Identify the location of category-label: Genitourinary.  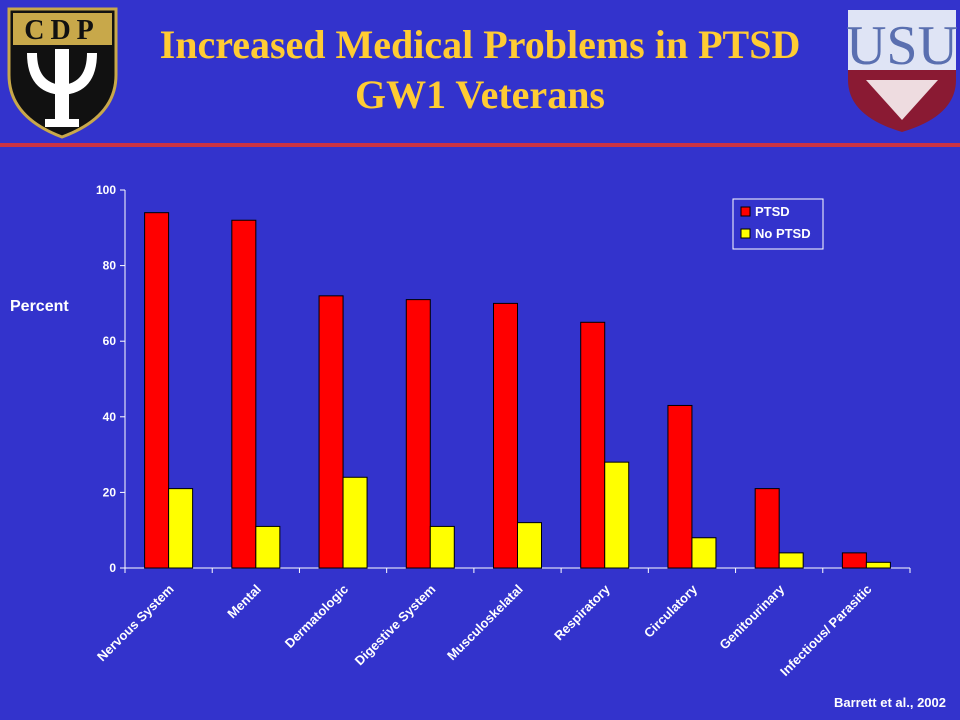
(751, 616).